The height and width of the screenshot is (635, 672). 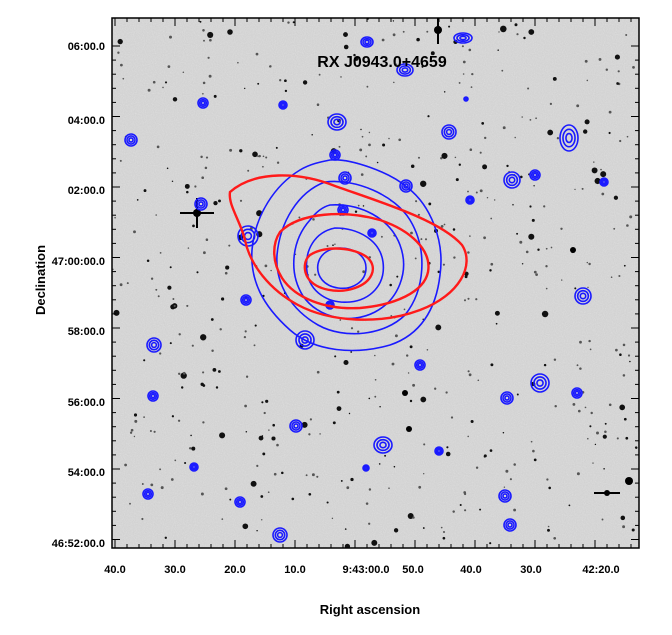 I want to click on x-axis-title: Right ascension, so click(x=370, y=609).